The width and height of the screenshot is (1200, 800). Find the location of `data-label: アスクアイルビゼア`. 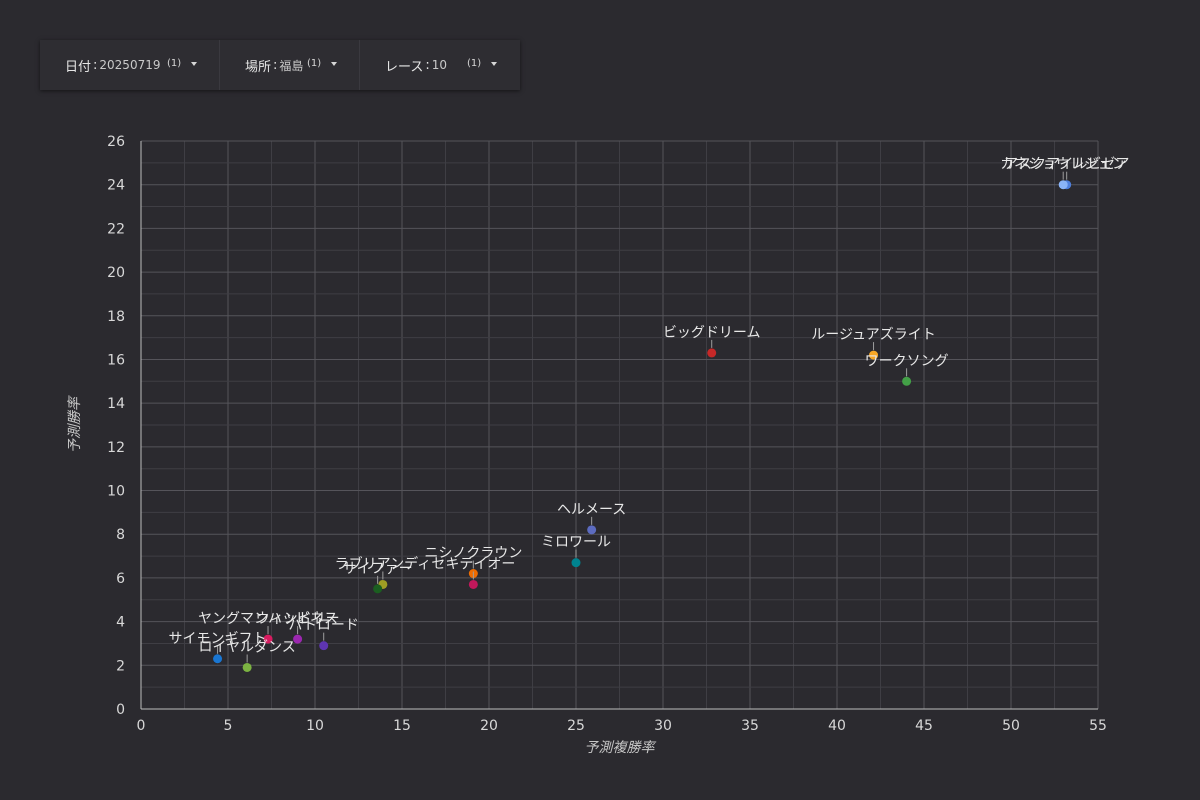

data-label: アスクアイルビゼア is located at coordinates (1066, 165).